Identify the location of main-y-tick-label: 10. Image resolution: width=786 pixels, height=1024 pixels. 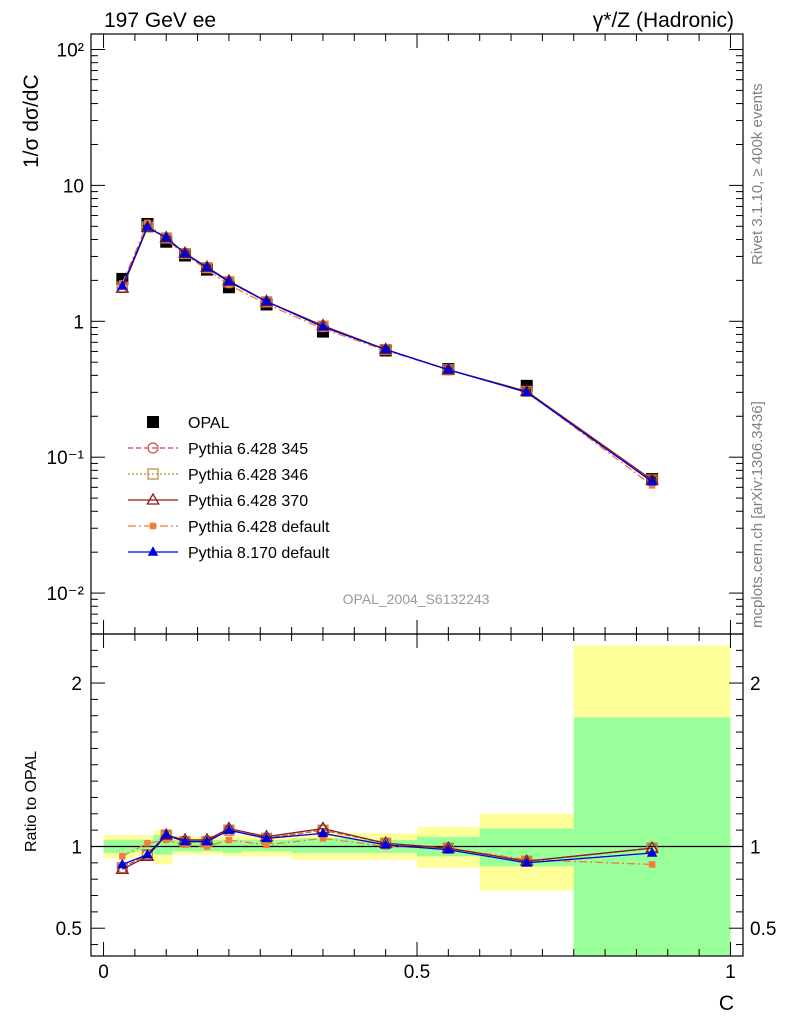
(73, 186).